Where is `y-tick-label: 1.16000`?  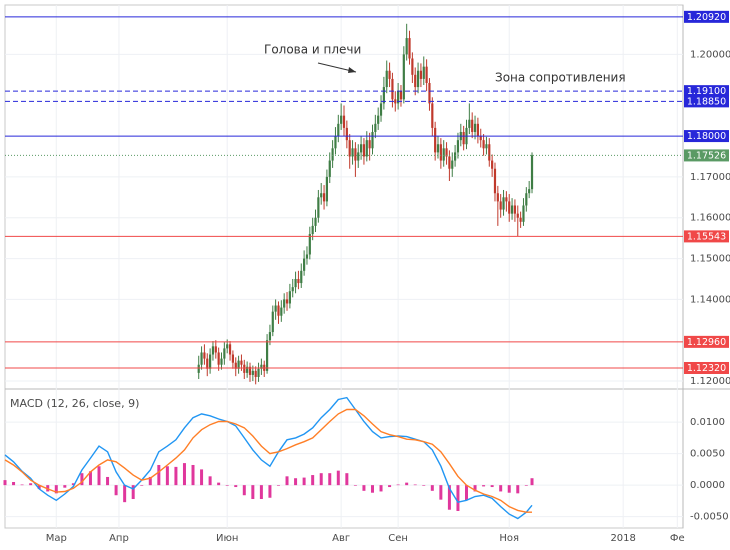 y-tick-label: 1.16000 is located at coordinates (710, 218).